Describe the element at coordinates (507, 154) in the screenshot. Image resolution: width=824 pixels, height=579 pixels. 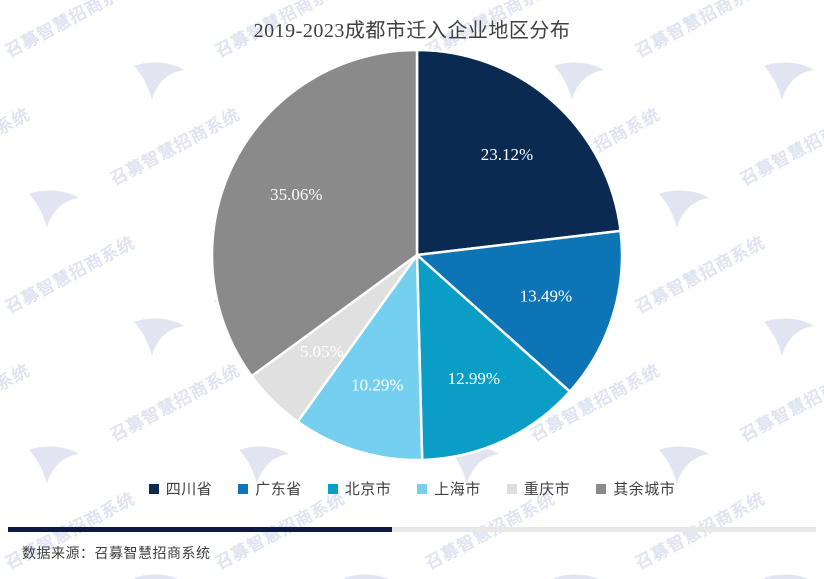
I see `pie-slice-label: 23.12%` at that location.